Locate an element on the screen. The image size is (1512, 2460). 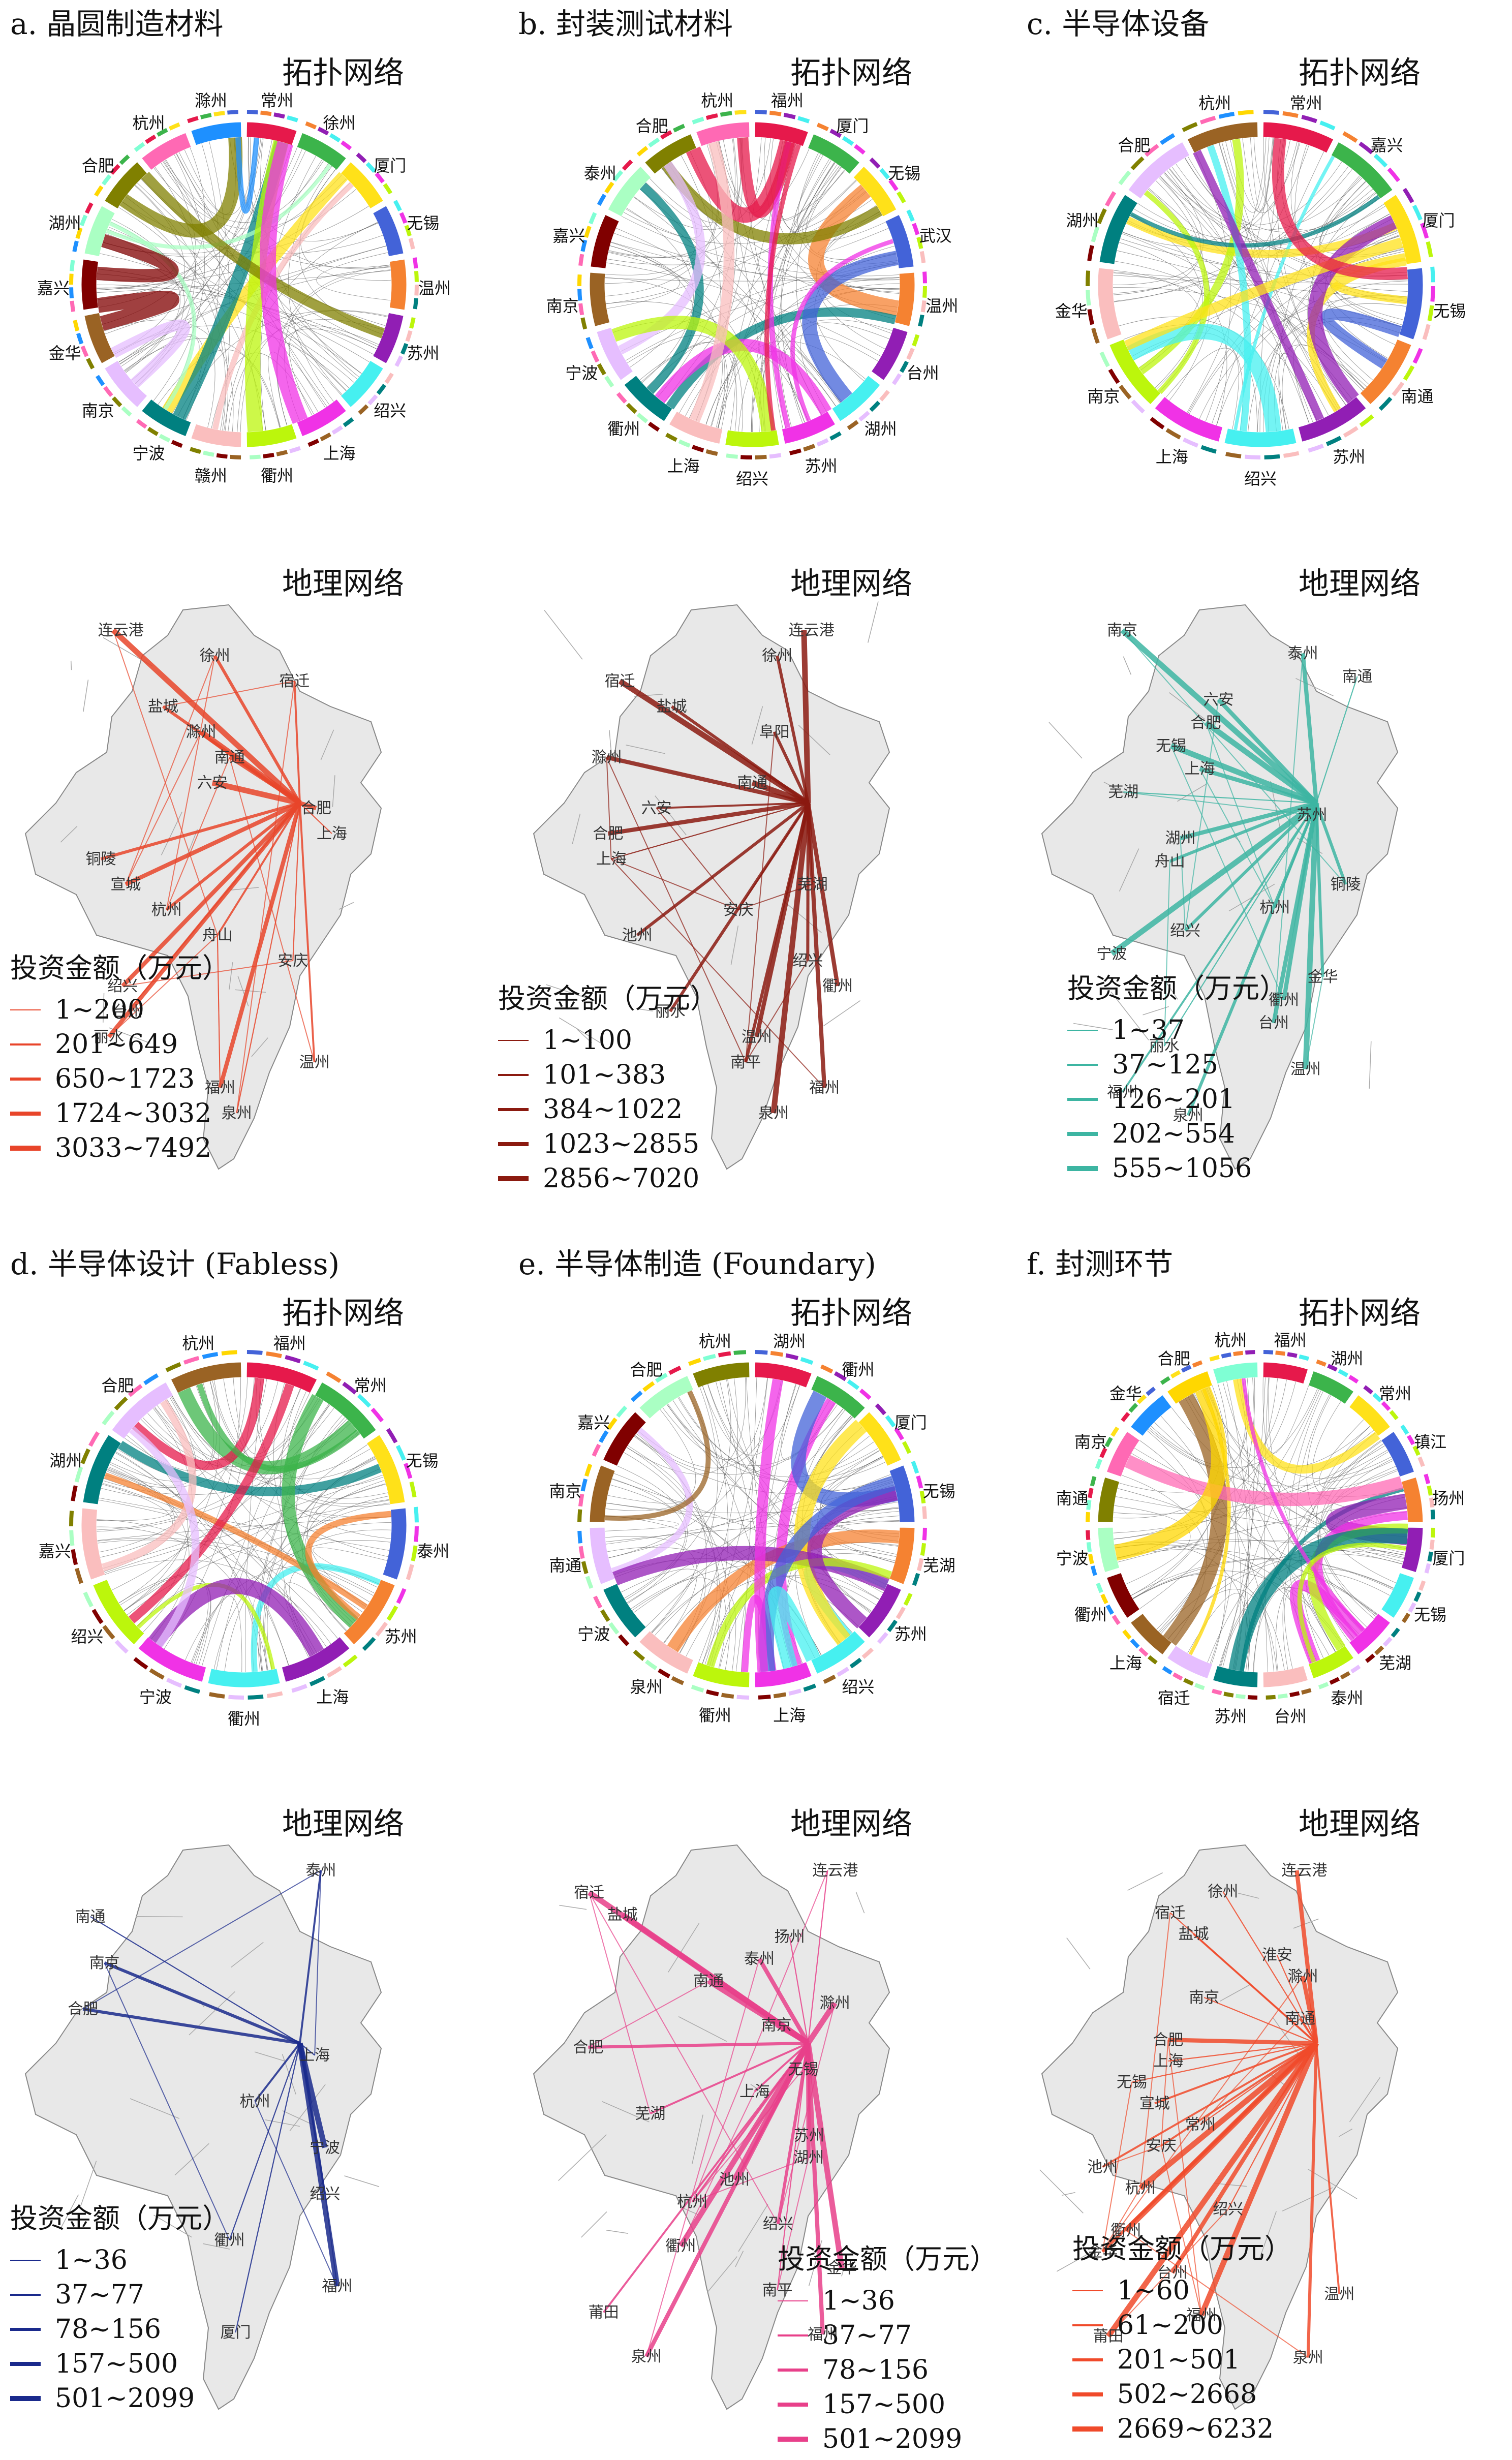
chord-city-label: 南京 is located at coordinates (562, 306).